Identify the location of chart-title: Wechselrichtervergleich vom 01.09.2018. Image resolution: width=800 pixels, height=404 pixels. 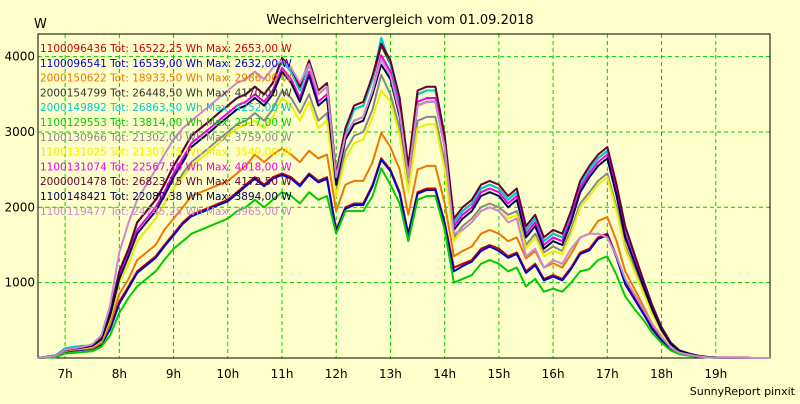
(399, 20).